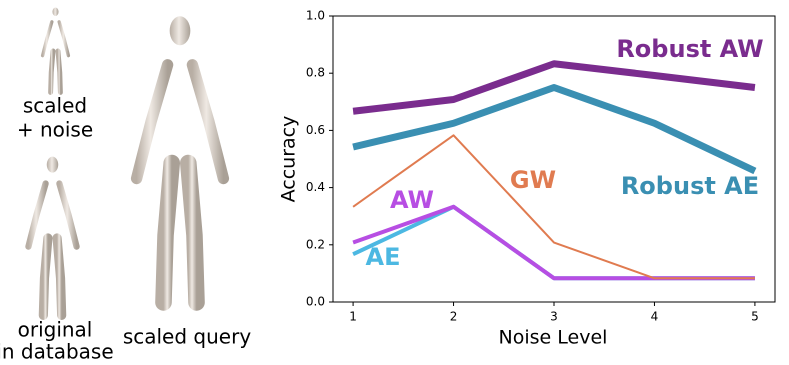 Image resolution: width=789 pixels, height=365 pixels. Describe the element at coordinates (655, 317) in the screenshot. I see `x-tick-label: 4` at that location.